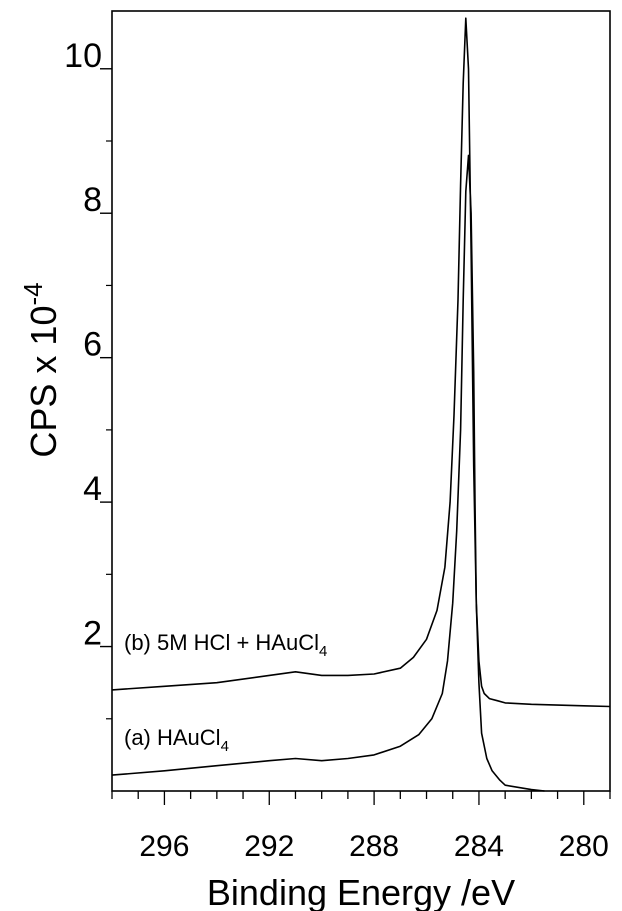 This screenshot has height=911, width=622. What do you see at coordinates (92, 200) in the screenshot?
I see `y-tick-label: 8` at bounding box center [92, 200].